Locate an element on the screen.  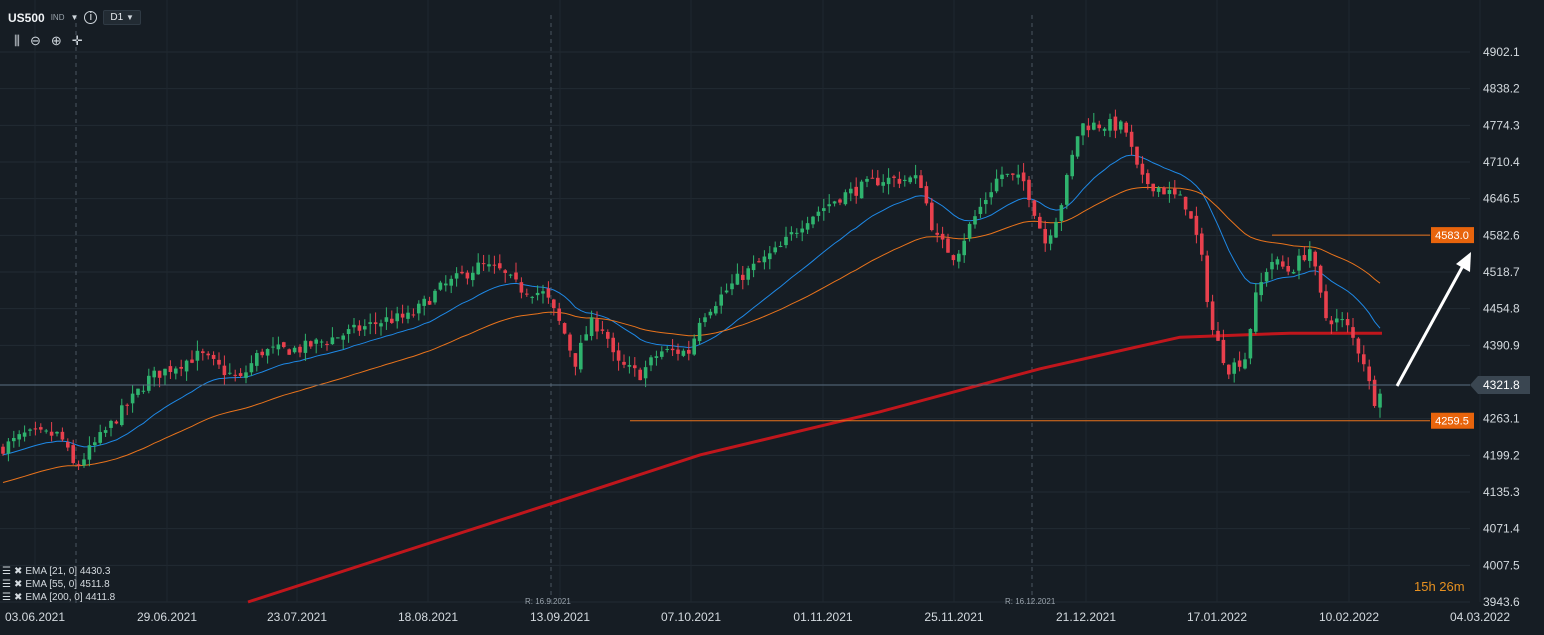
current-price-label: 4321.8 is located at coordinates (1501, 385).